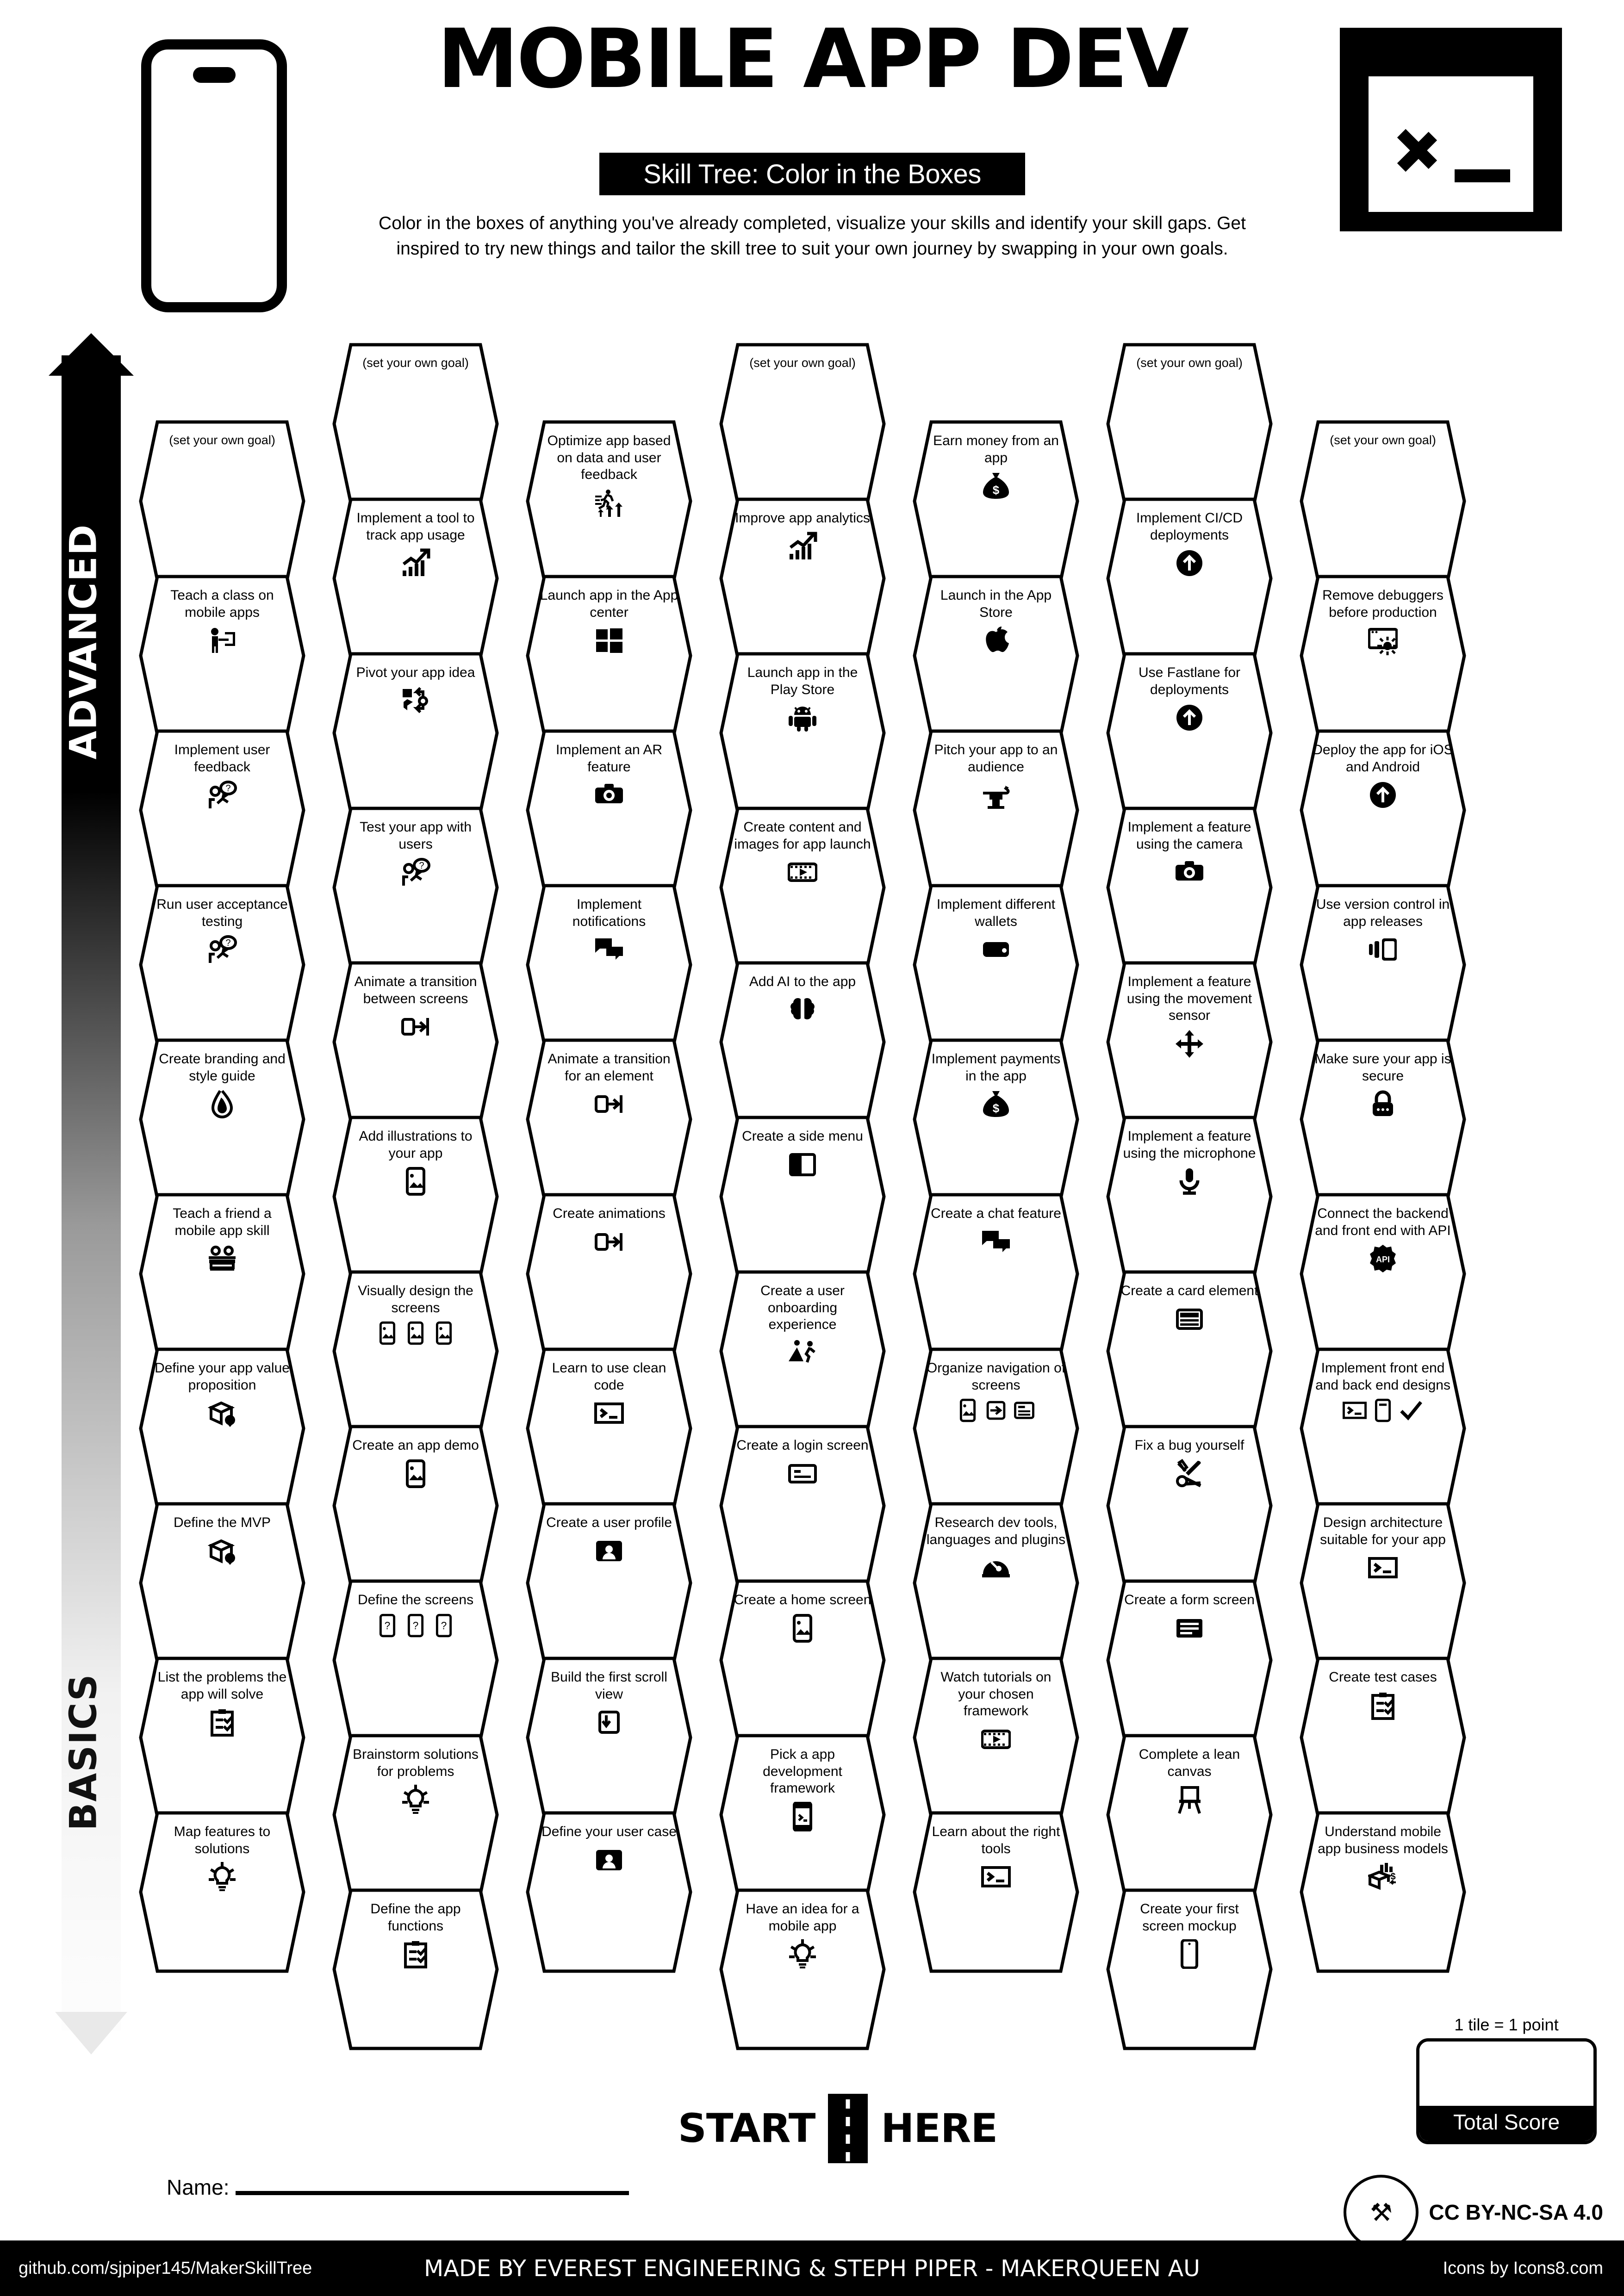  I want to click on name-input-line, so click(432, 2190).